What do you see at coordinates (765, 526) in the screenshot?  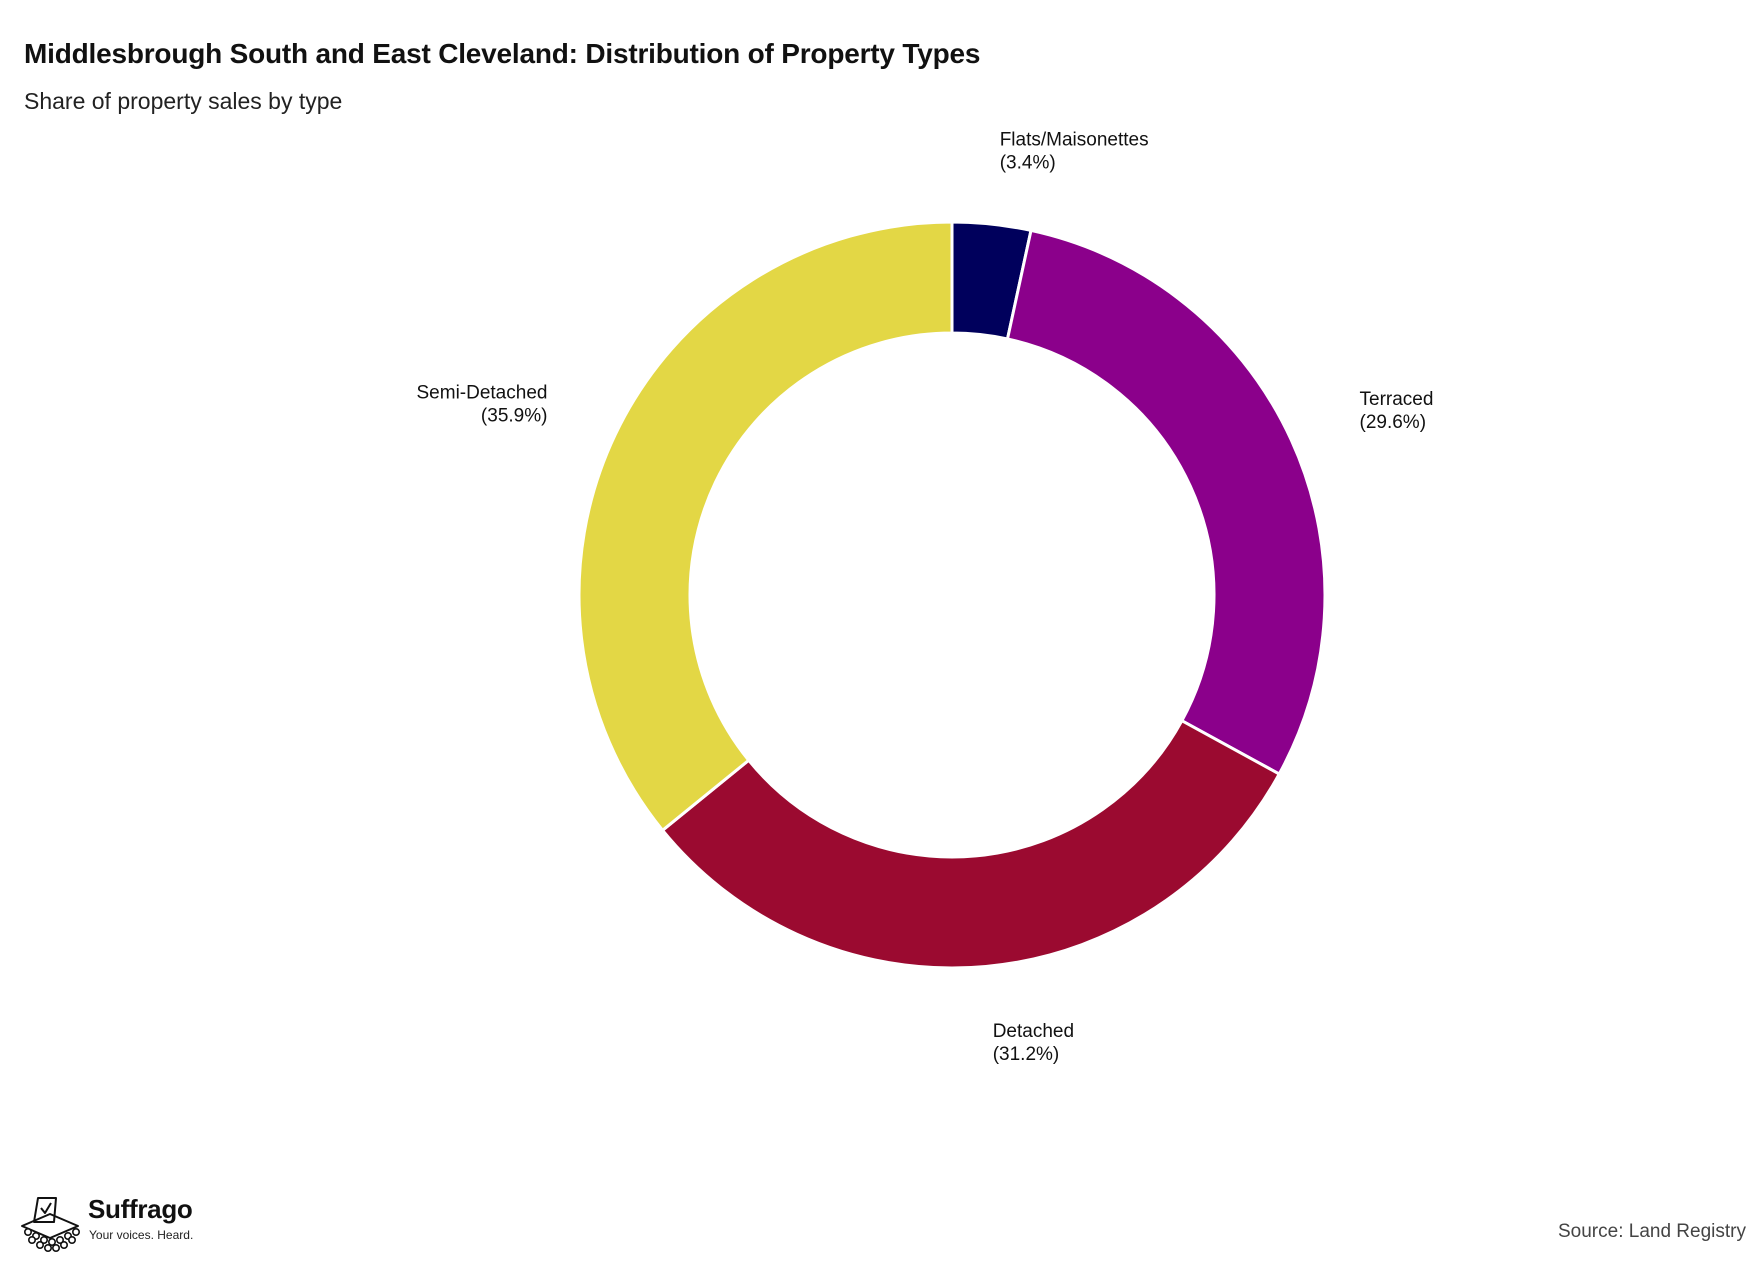 I see `slice-semi-detached` at bounding box center [765, 526].